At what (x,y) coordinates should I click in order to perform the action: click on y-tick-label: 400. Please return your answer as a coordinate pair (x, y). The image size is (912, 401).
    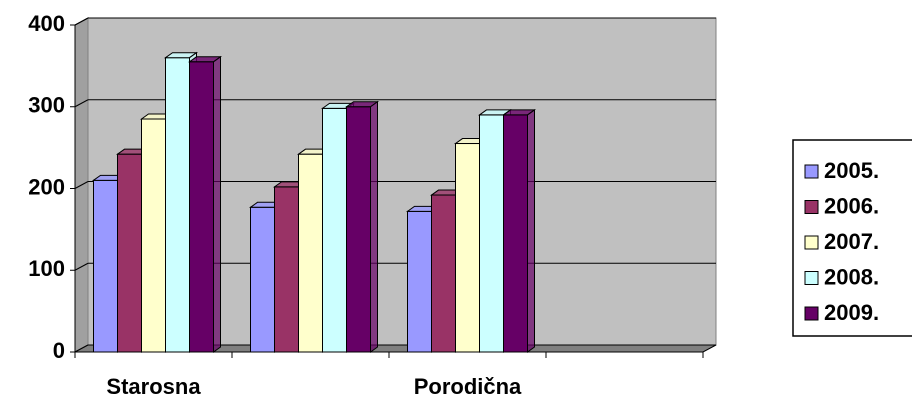
    Looking at the image, I should click on (46, 23).